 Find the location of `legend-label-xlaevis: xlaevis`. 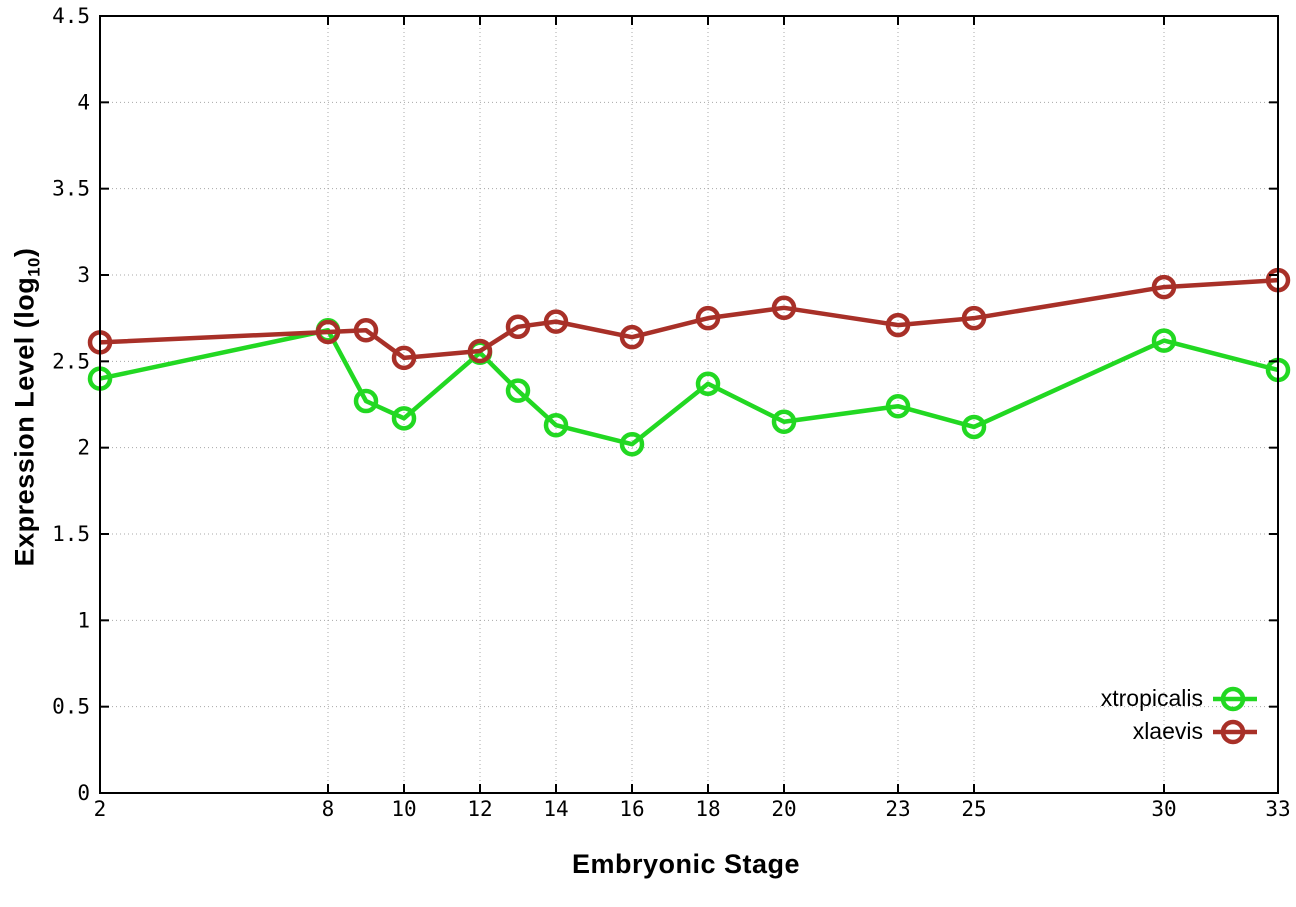

legend-label-xlaevis: xlaevis is located at coordinates (1167, 731).